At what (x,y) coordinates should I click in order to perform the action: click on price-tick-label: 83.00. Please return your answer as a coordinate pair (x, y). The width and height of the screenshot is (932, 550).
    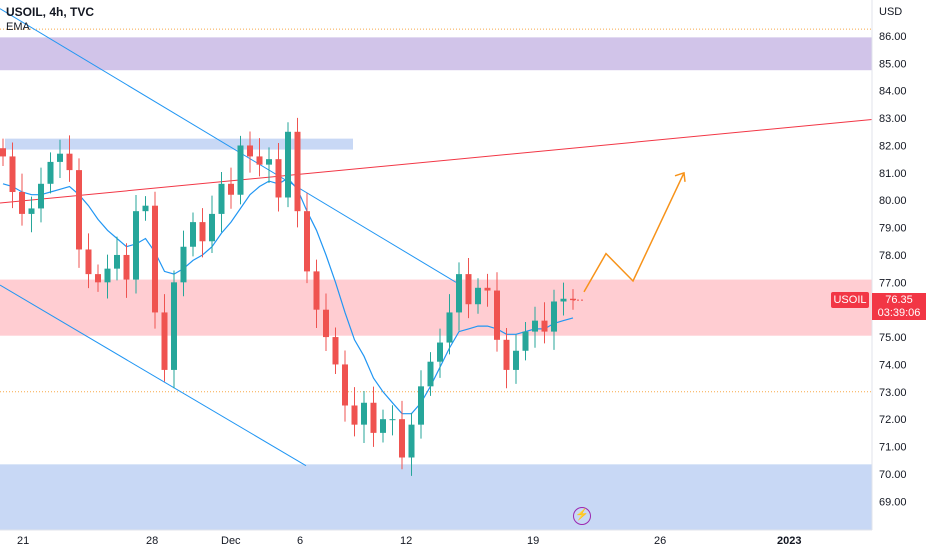
    Looking at the image, I should click on (893, 119).